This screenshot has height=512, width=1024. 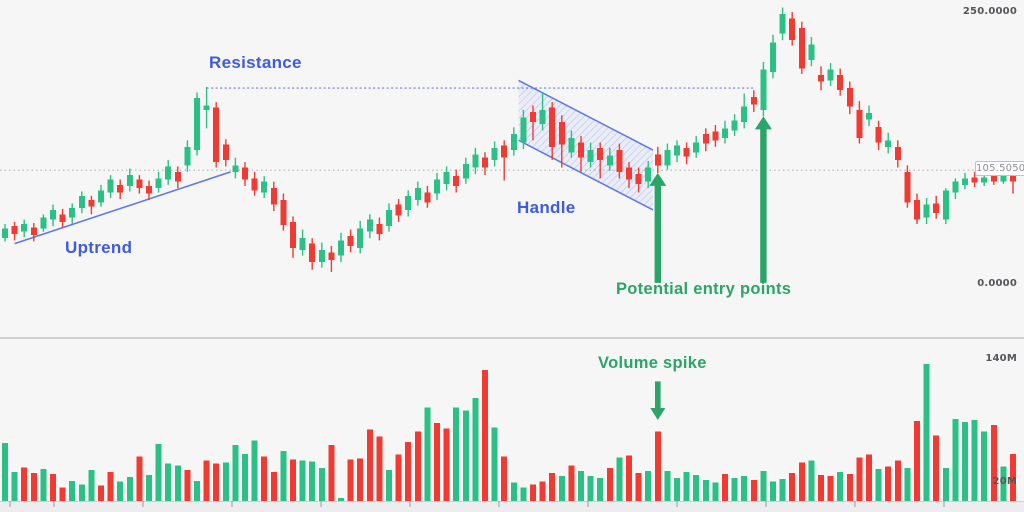 I want to click on handle-label: Handle, so click(x=546, y=207).